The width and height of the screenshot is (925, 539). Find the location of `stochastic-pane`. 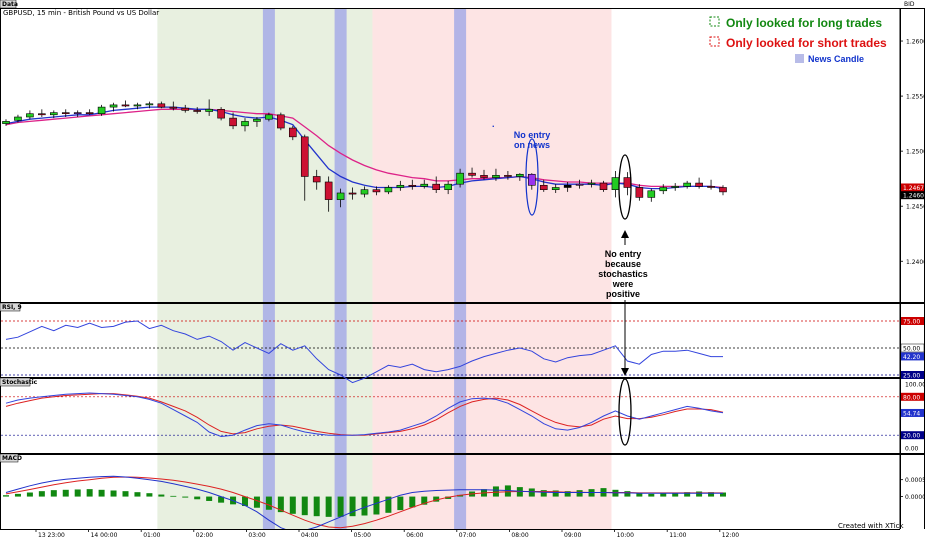

stochastic-pane is located at coordinates (450, 415).